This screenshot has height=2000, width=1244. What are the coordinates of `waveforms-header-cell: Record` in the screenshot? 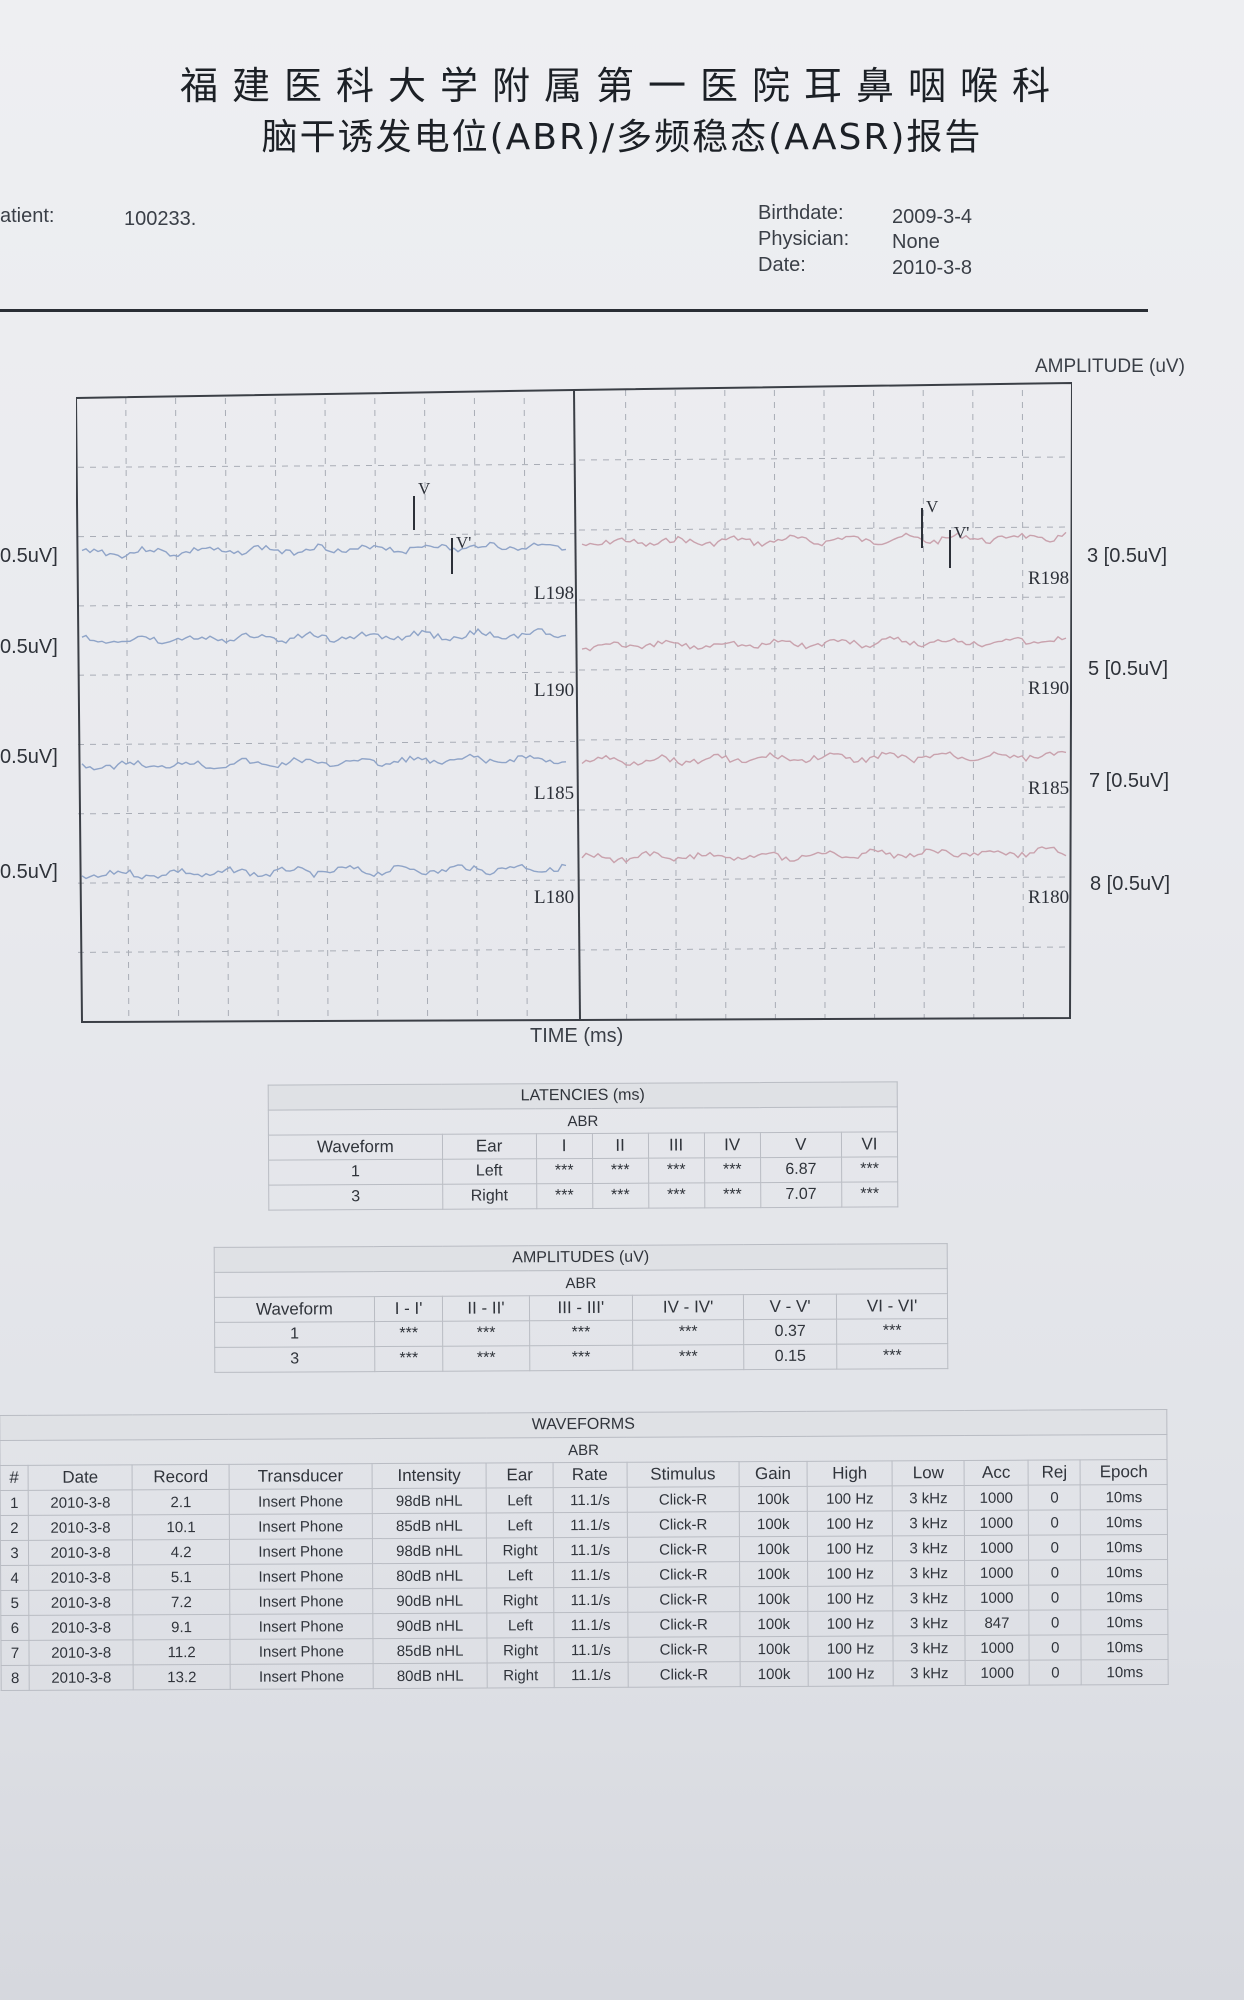 It's located at (181, 1477).